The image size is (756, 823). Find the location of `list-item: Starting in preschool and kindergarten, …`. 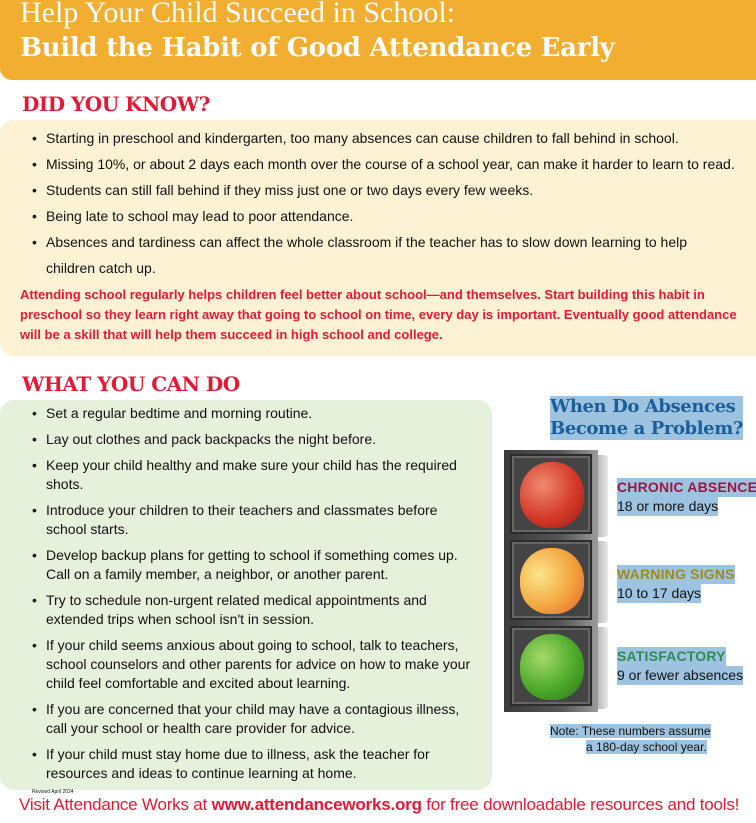

list-item: Starting in preschool and kindergarten, … is located at coordinates (394, 138).